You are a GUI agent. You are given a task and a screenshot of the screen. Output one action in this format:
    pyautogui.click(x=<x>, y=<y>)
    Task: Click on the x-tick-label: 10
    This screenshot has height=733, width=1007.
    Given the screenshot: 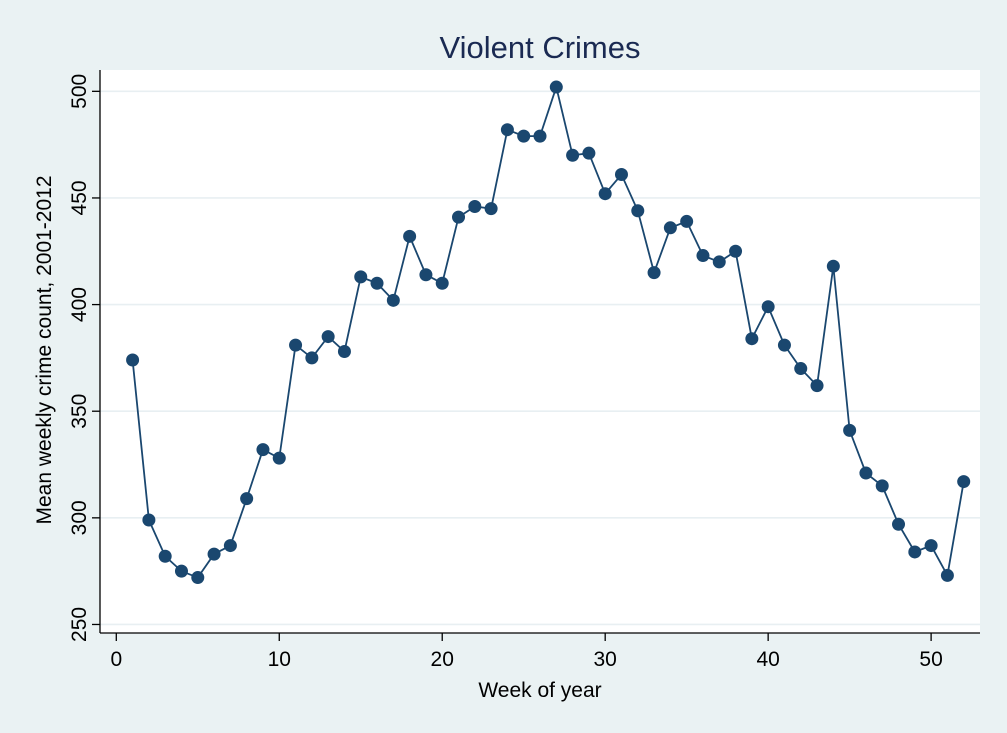 What is the action you would take?
    pyautogui.click(x=279, y=659)
    